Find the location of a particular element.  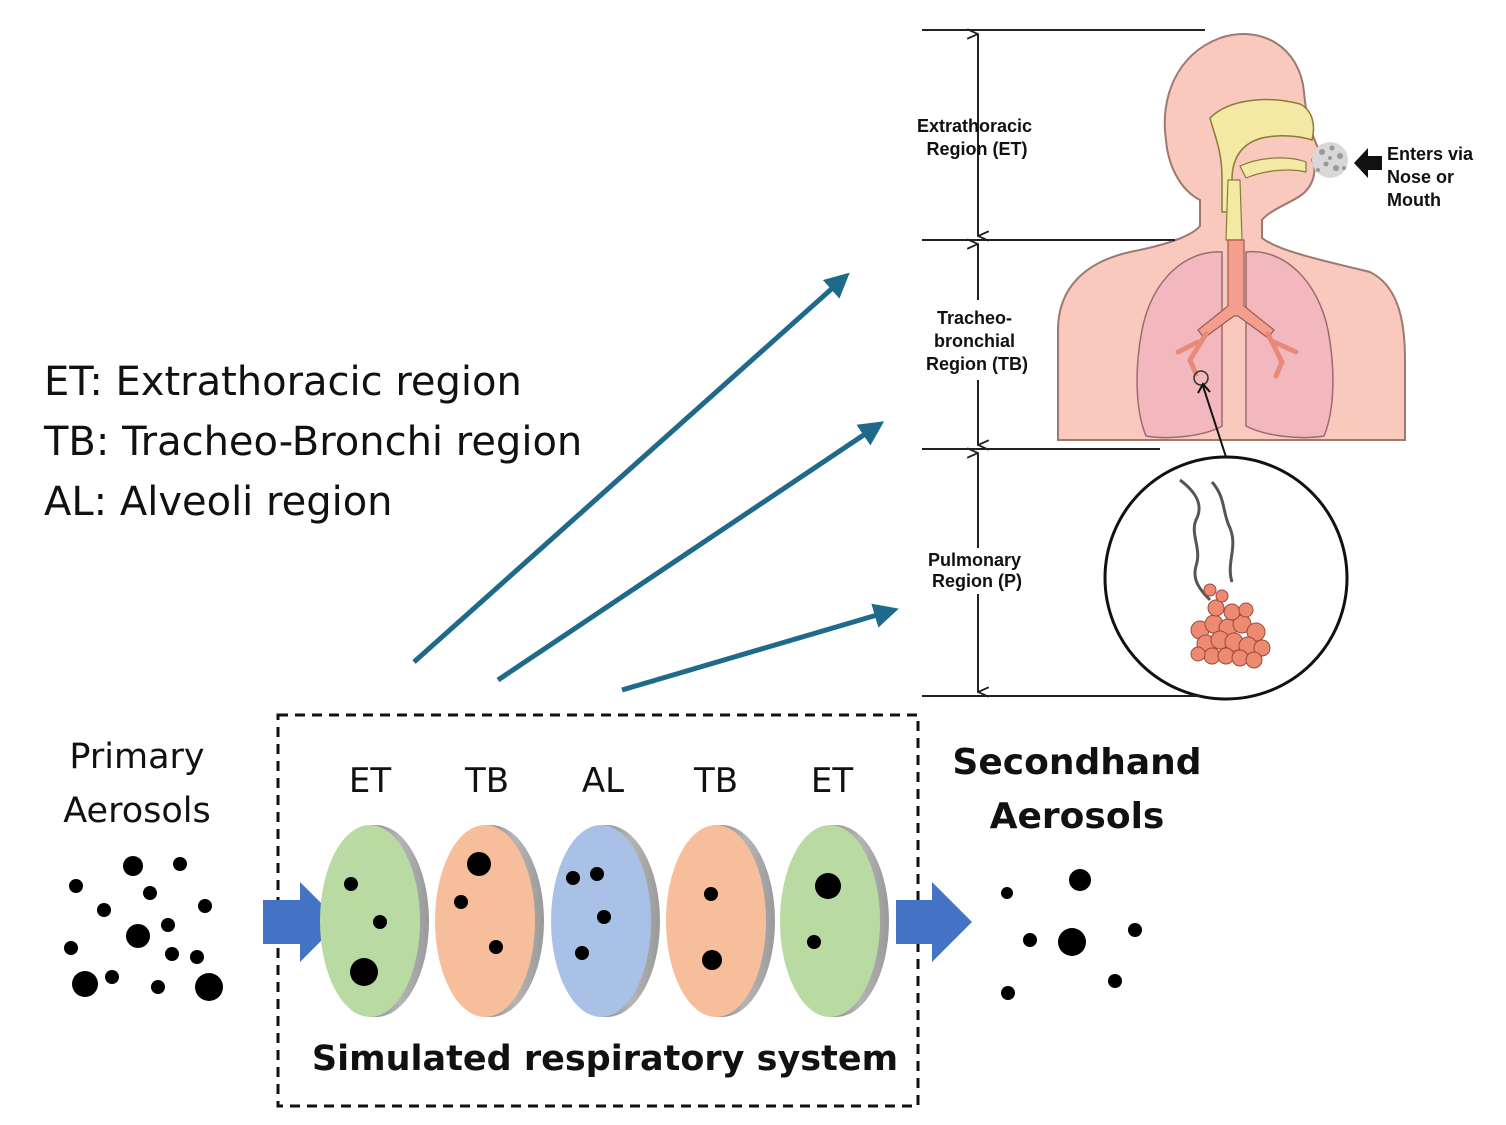

trachea is located at coordinates (1236, 289).